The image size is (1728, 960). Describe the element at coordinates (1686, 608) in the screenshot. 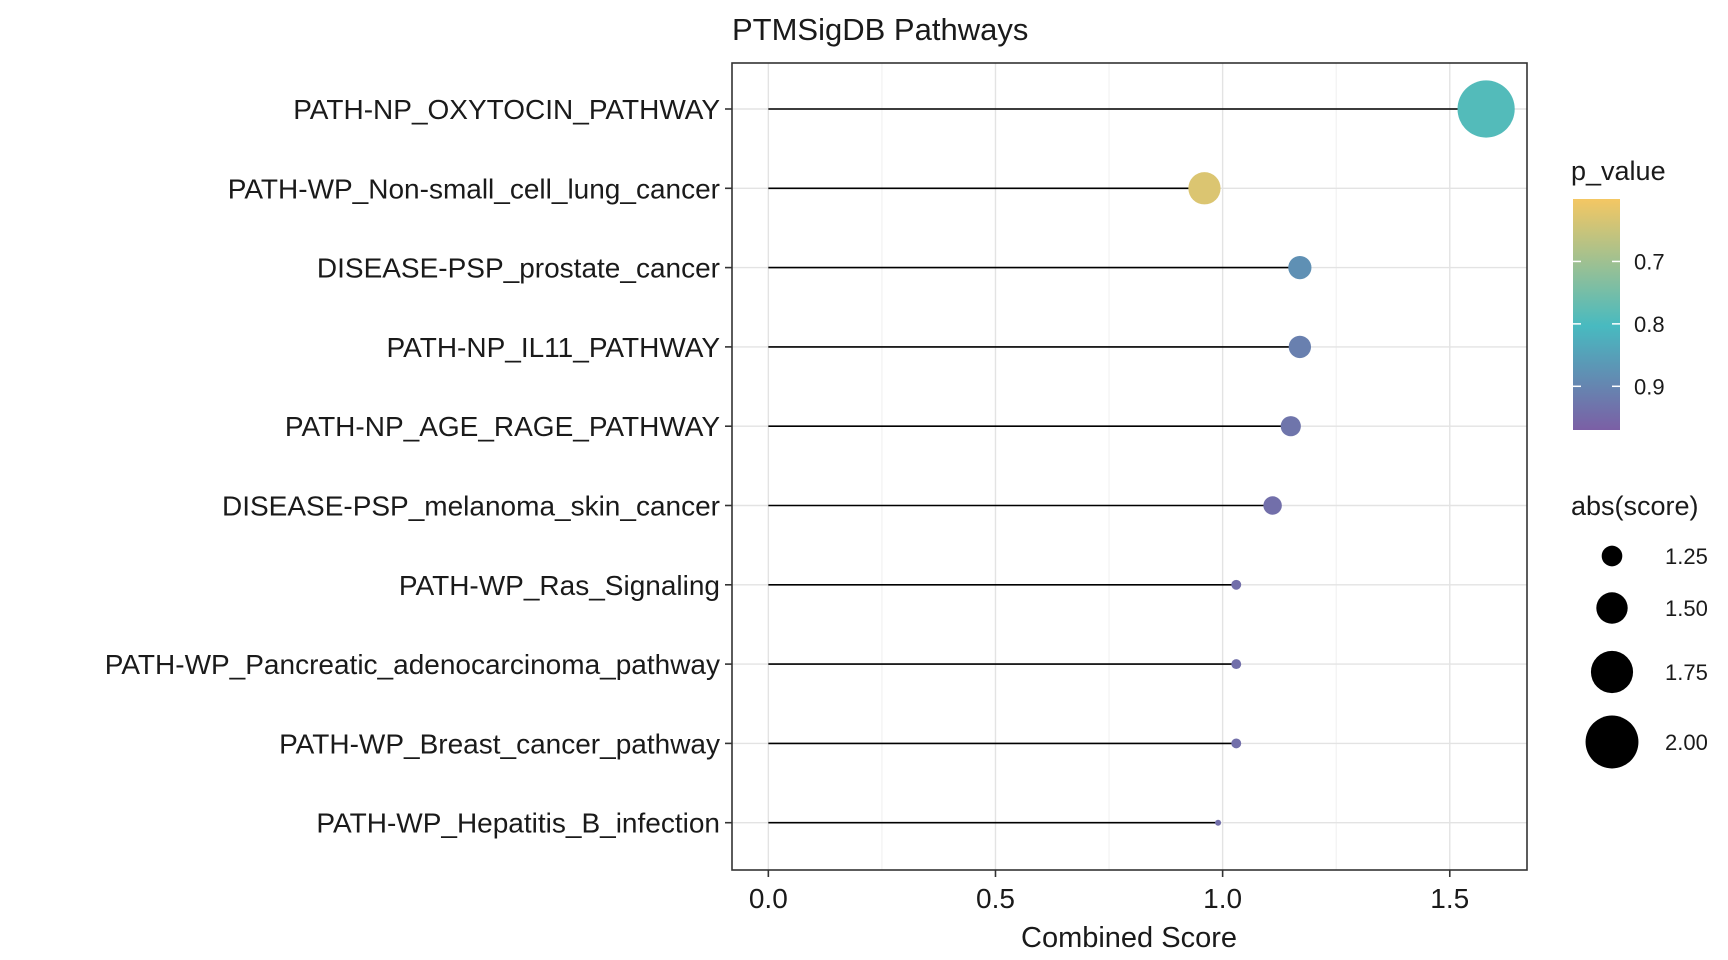

I see `size-legend-label: 1.50` at that location.